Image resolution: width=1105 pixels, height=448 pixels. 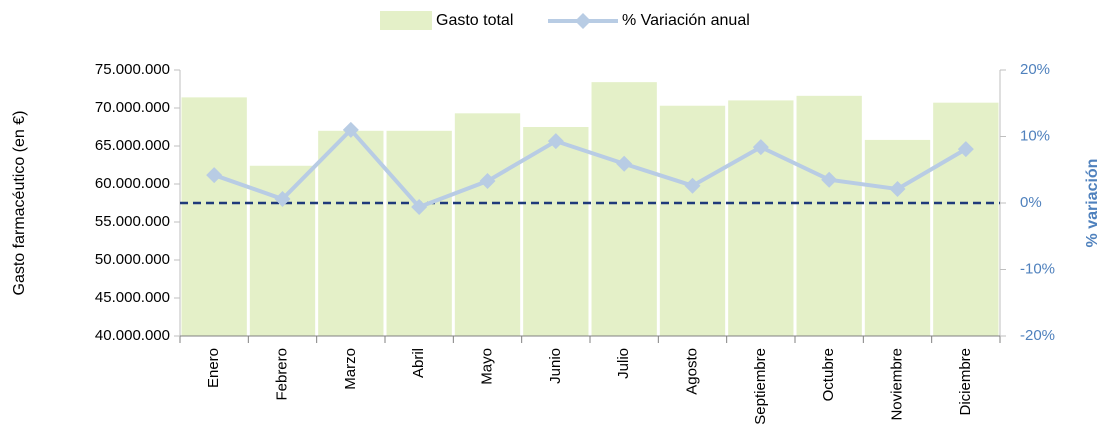 What do you see at coordinates (686, 20) in the screenshot?
I see `legend-label: % Variación anual` at bounding box center [686, 20].